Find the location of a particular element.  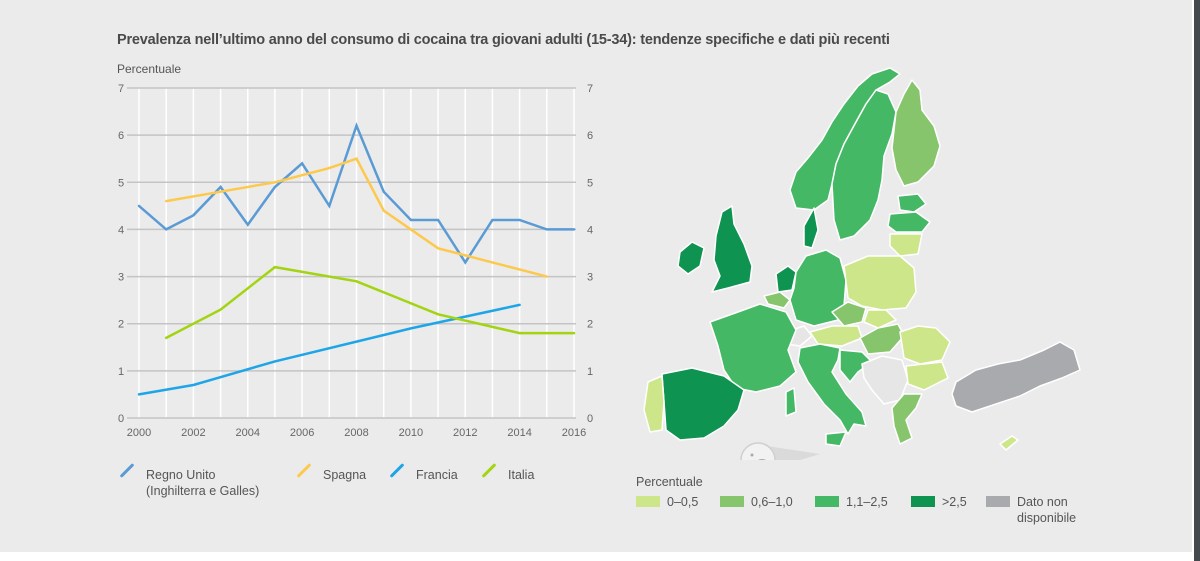

series-line-spagna is located at coordinates (356, 217).